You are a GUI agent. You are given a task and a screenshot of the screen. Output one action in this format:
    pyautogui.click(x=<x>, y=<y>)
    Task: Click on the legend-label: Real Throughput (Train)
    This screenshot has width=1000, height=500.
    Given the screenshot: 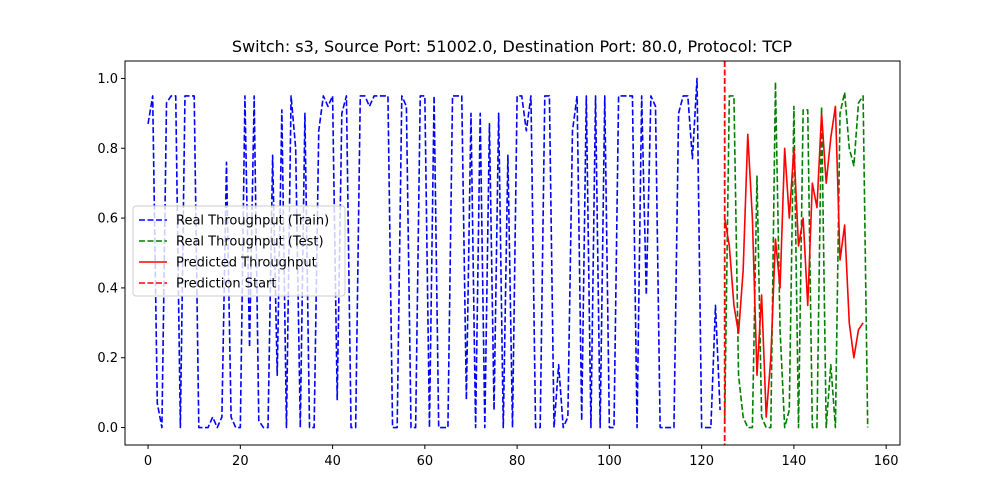 What is the action you would take?
    pyautogui.click(x=252, y=221)
    